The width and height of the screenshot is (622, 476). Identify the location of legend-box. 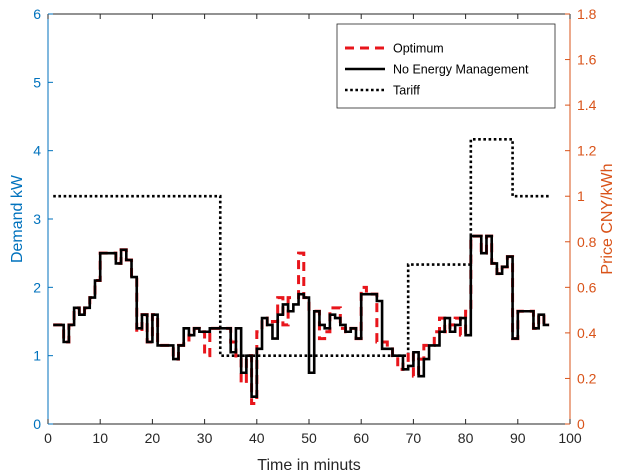
(446, 66).